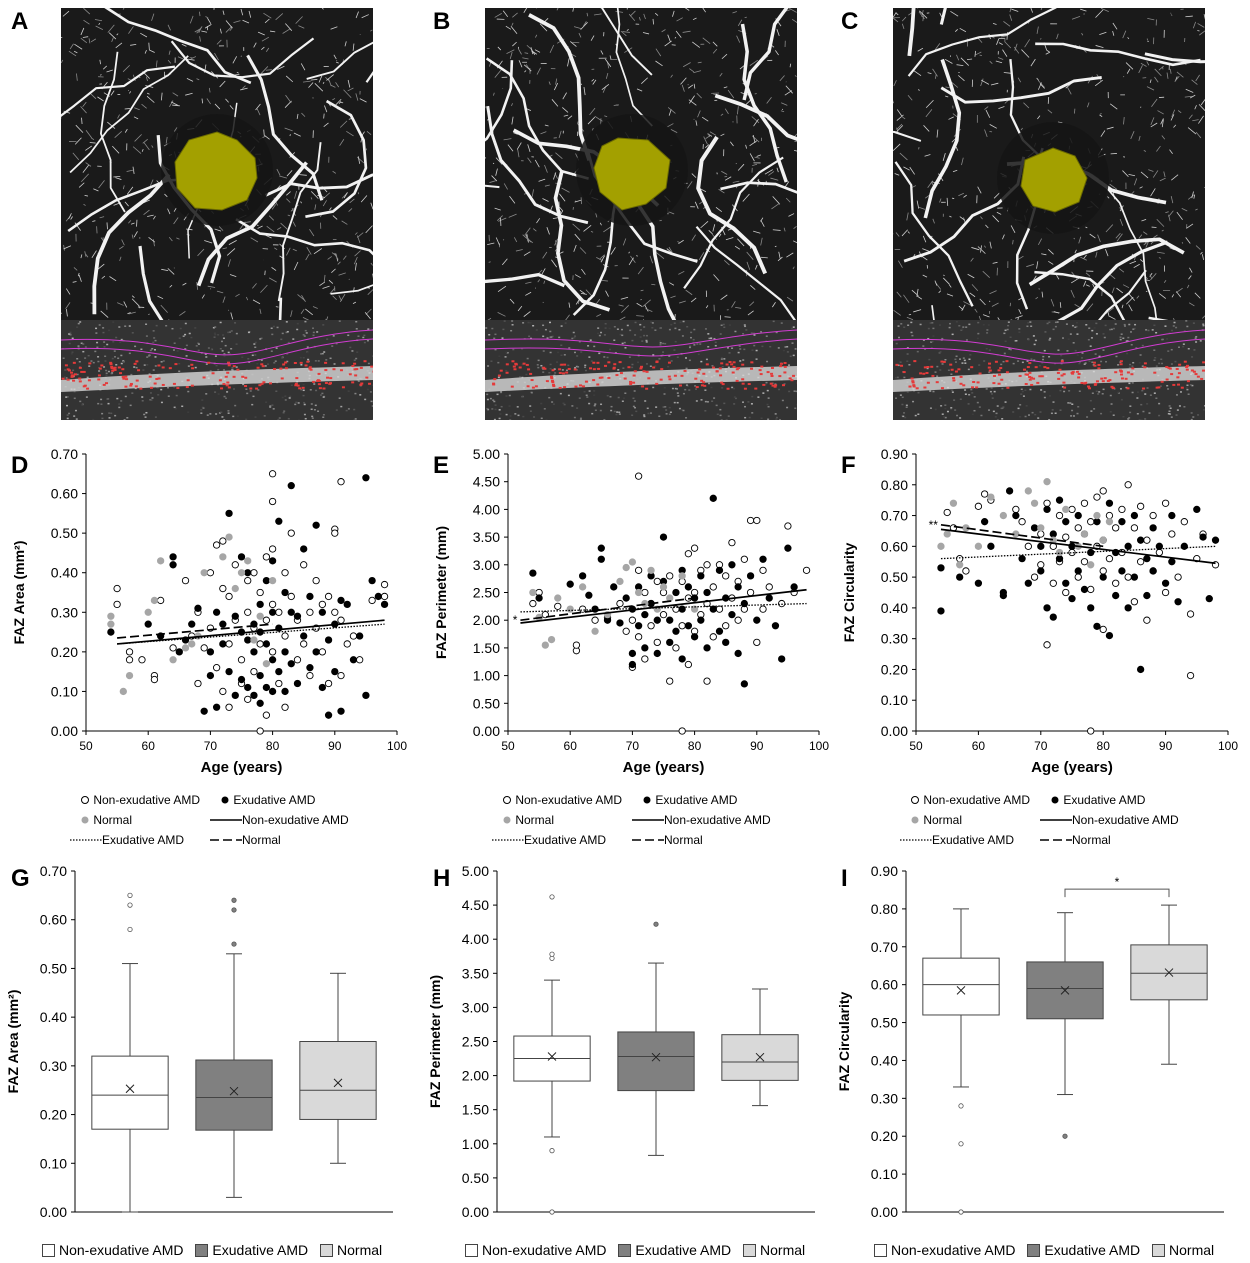 The image size is (1250, 1263). What do you see at coordinates (819, 746) in the screenshot?
I see `x-tick-label: 100` at bounding box center [819, 746].